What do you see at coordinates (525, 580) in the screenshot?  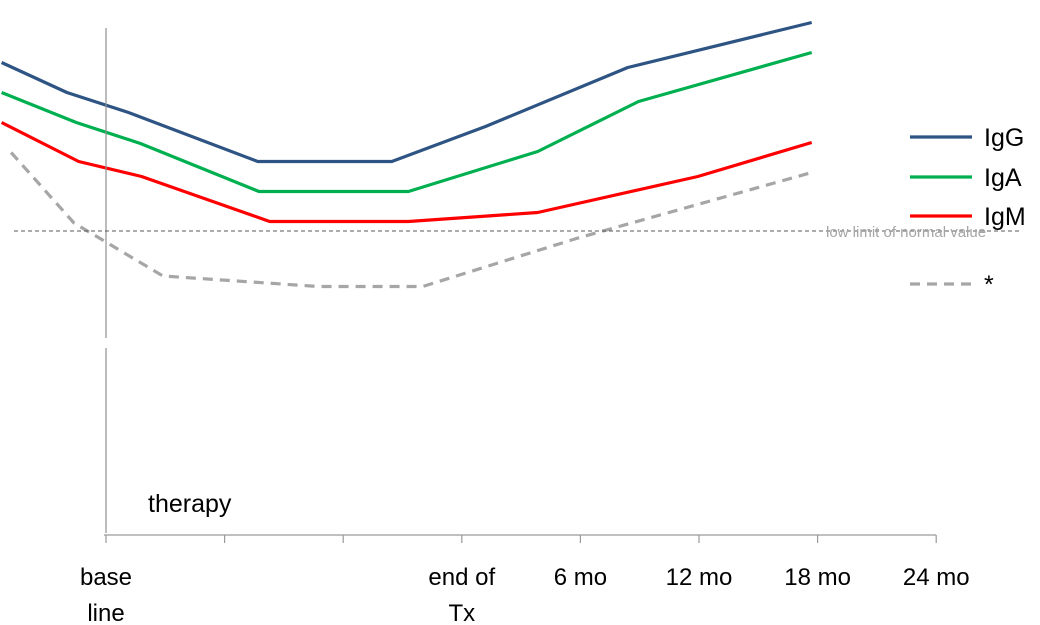 I see `x-ticks: base line end of Tx 6 mo 12 mo 18 mo 24 mo` at bounding box center [525, 580].